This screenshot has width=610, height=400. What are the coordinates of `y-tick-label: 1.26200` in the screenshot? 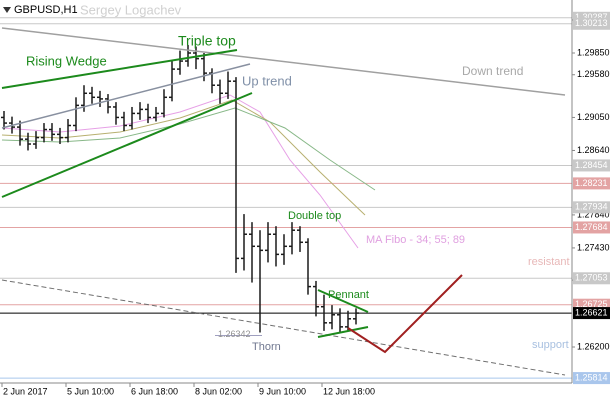 It's located at (593, 346).